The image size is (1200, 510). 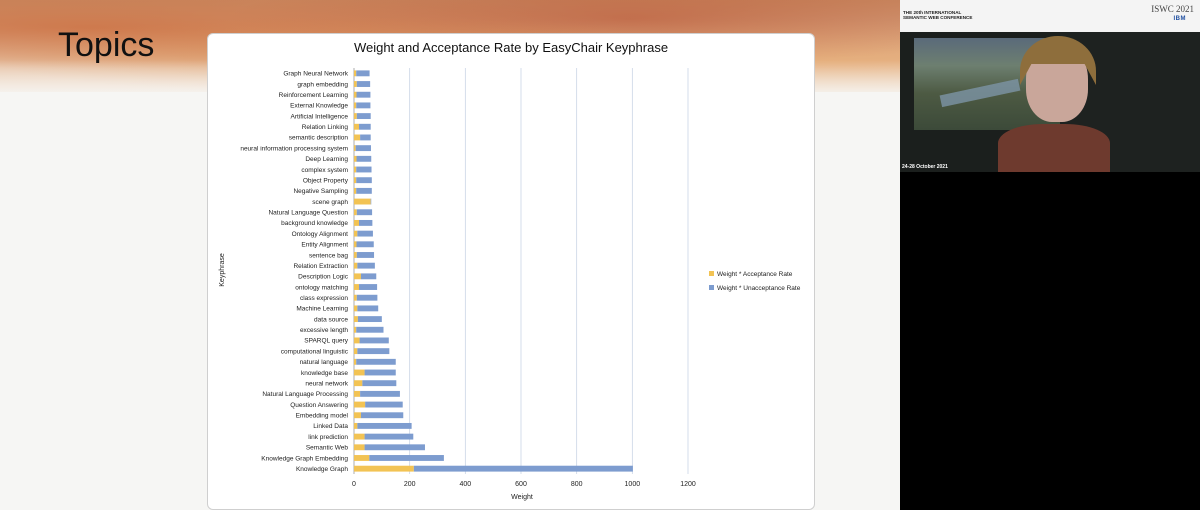 What do you see at coordinates (324, 170) in the screenshot?
I see `category-label: complex system` at bounding box center [324, 170].